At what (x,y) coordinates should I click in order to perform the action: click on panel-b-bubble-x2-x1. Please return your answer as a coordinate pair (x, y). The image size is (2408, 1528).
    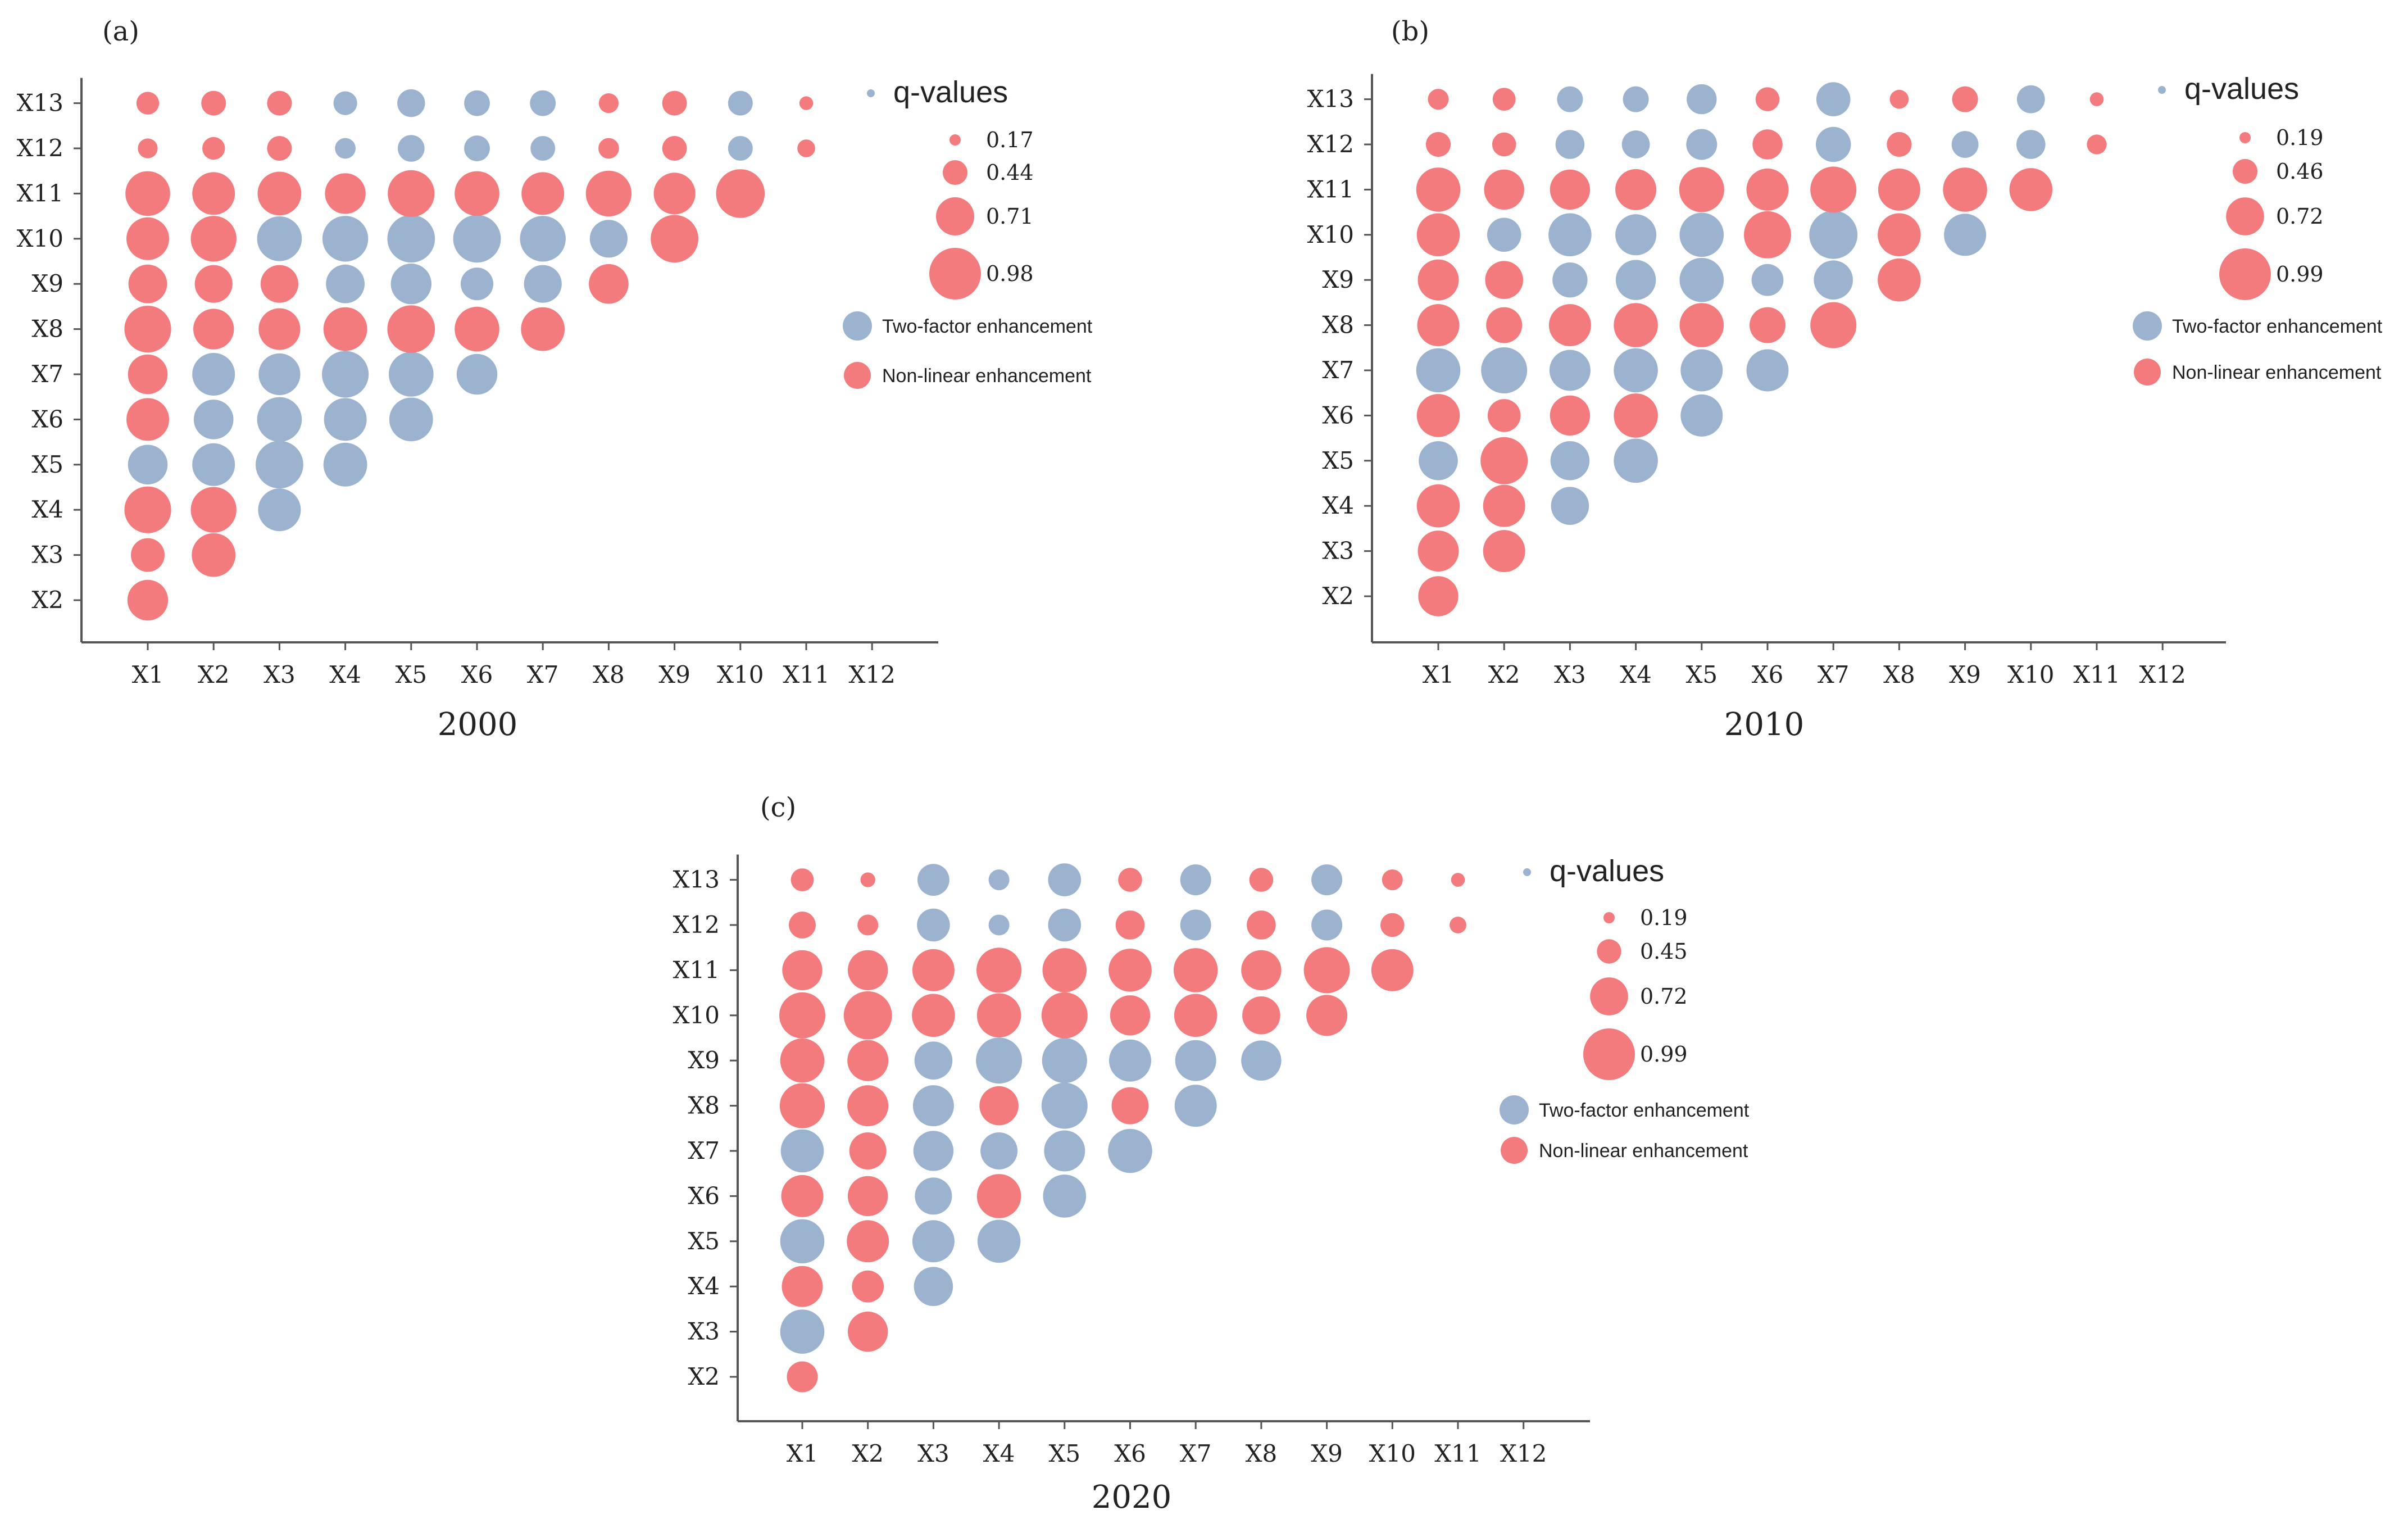
    Looking at the image, I should click on (1439, 596).